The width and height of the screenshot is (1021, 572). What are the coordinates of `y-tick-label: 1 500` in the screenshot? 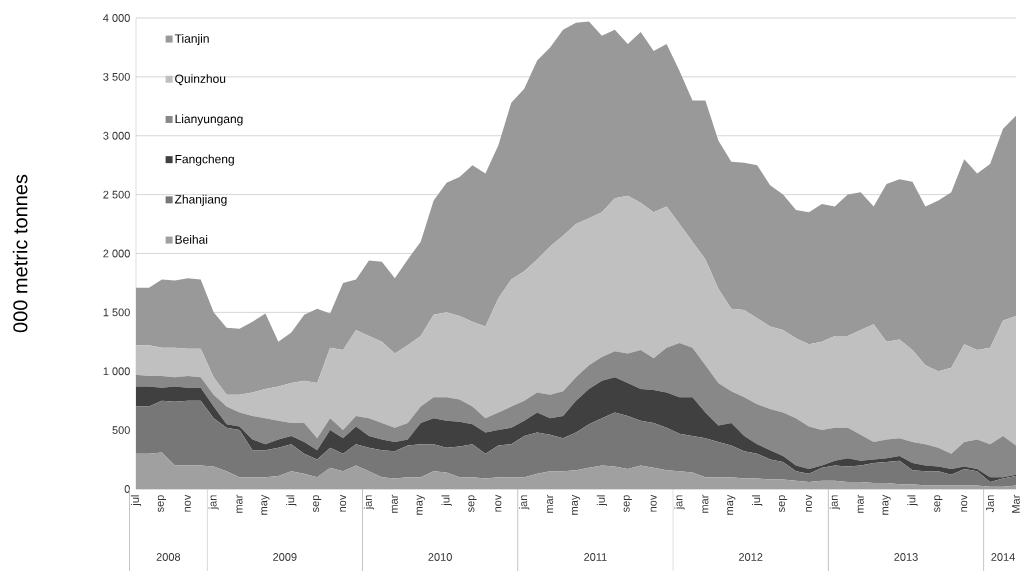 It's located at (116, 312).